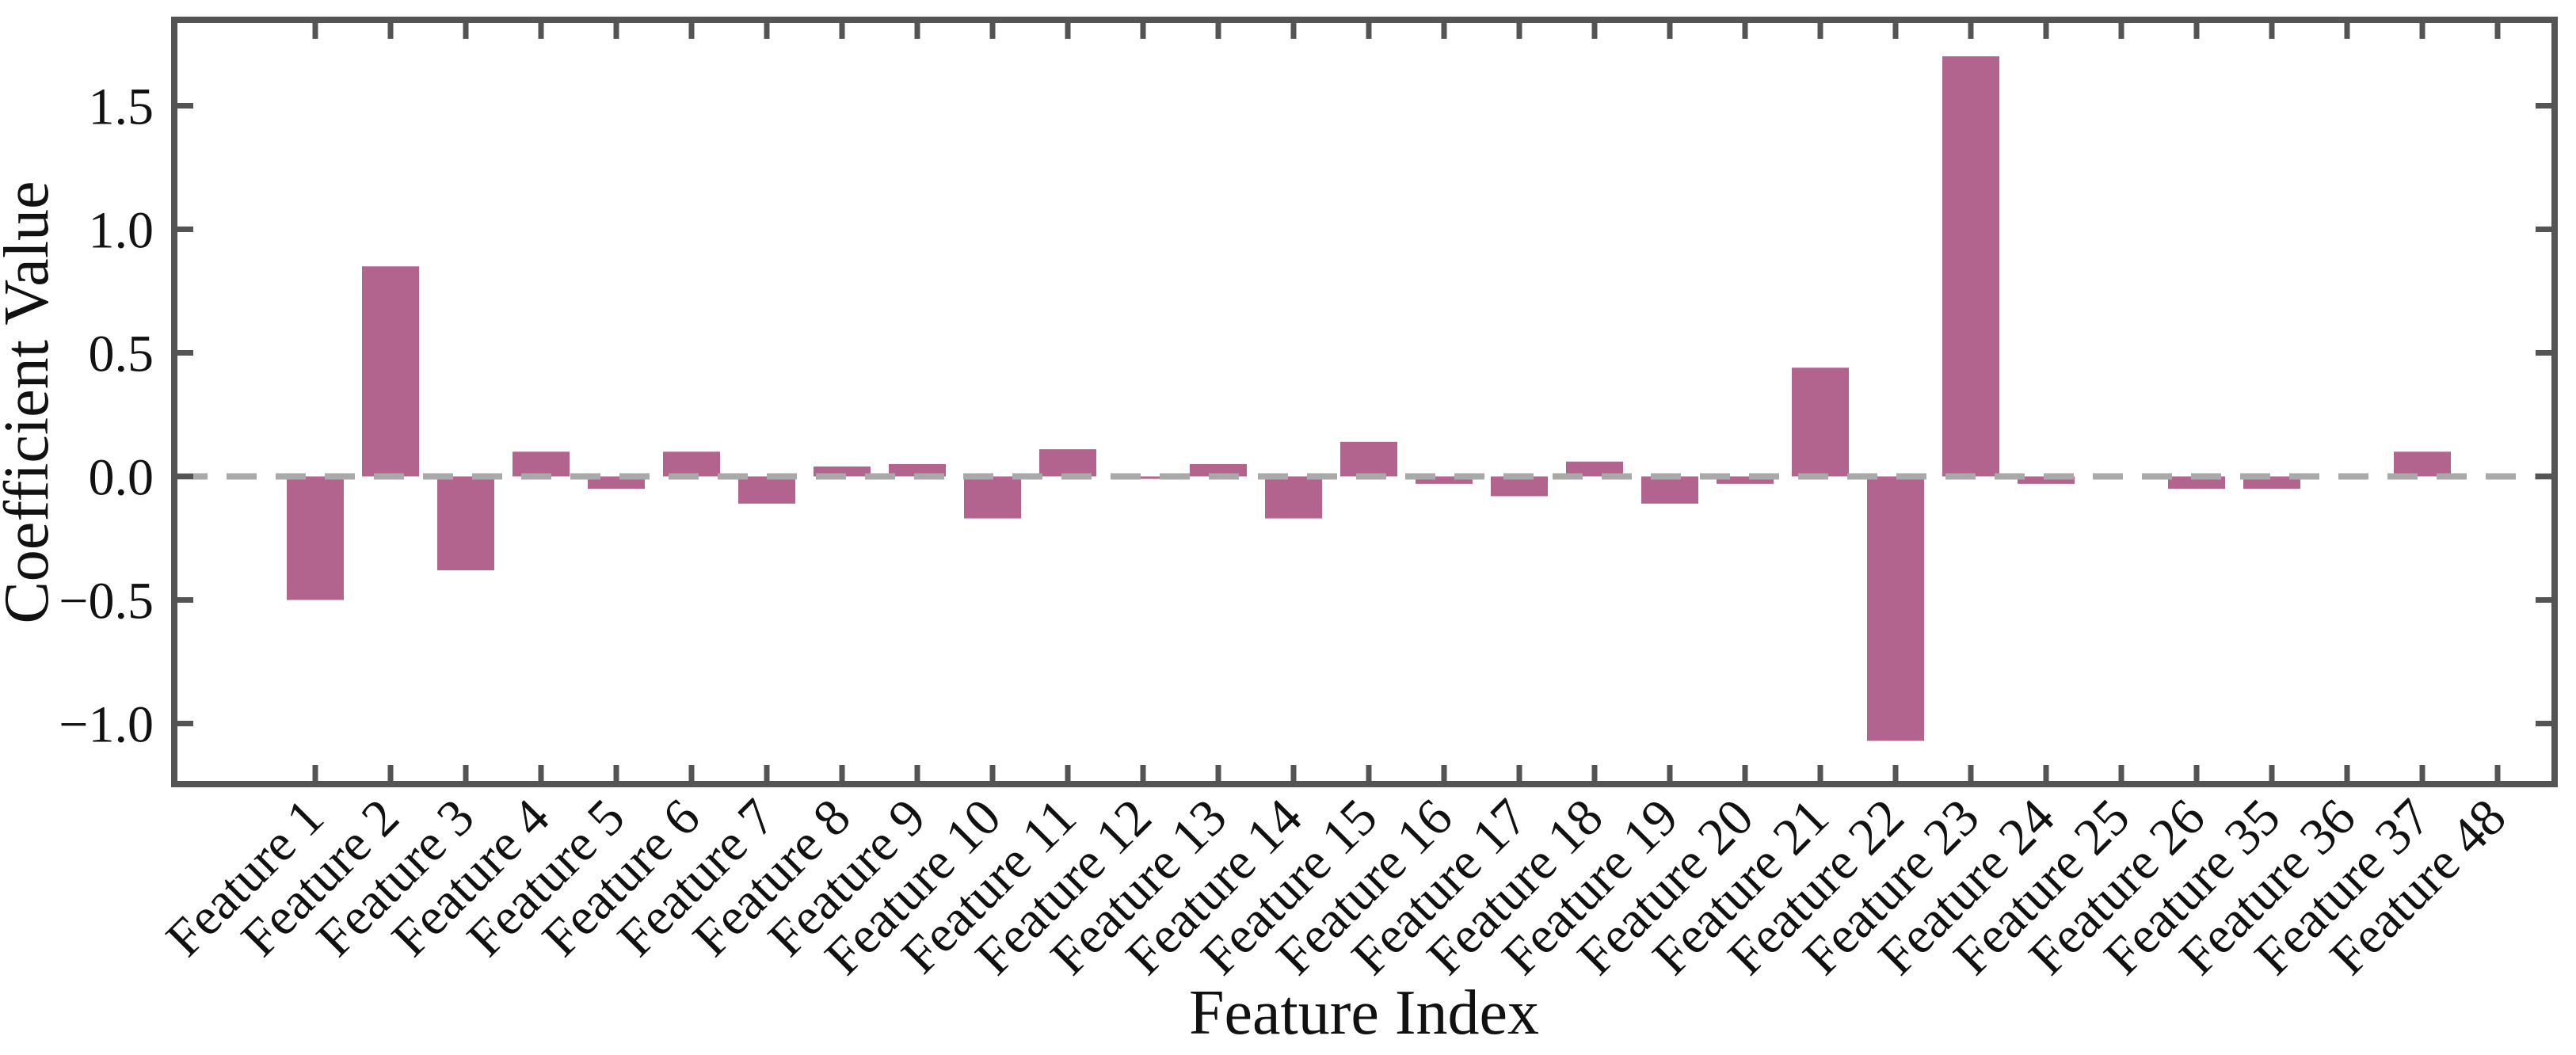 The image size is (2576, 1055). What do you see at coordinates (121, 231) in the screenshot?
I see `y-tick-label: 1.0` at bounding box center [121, 231].